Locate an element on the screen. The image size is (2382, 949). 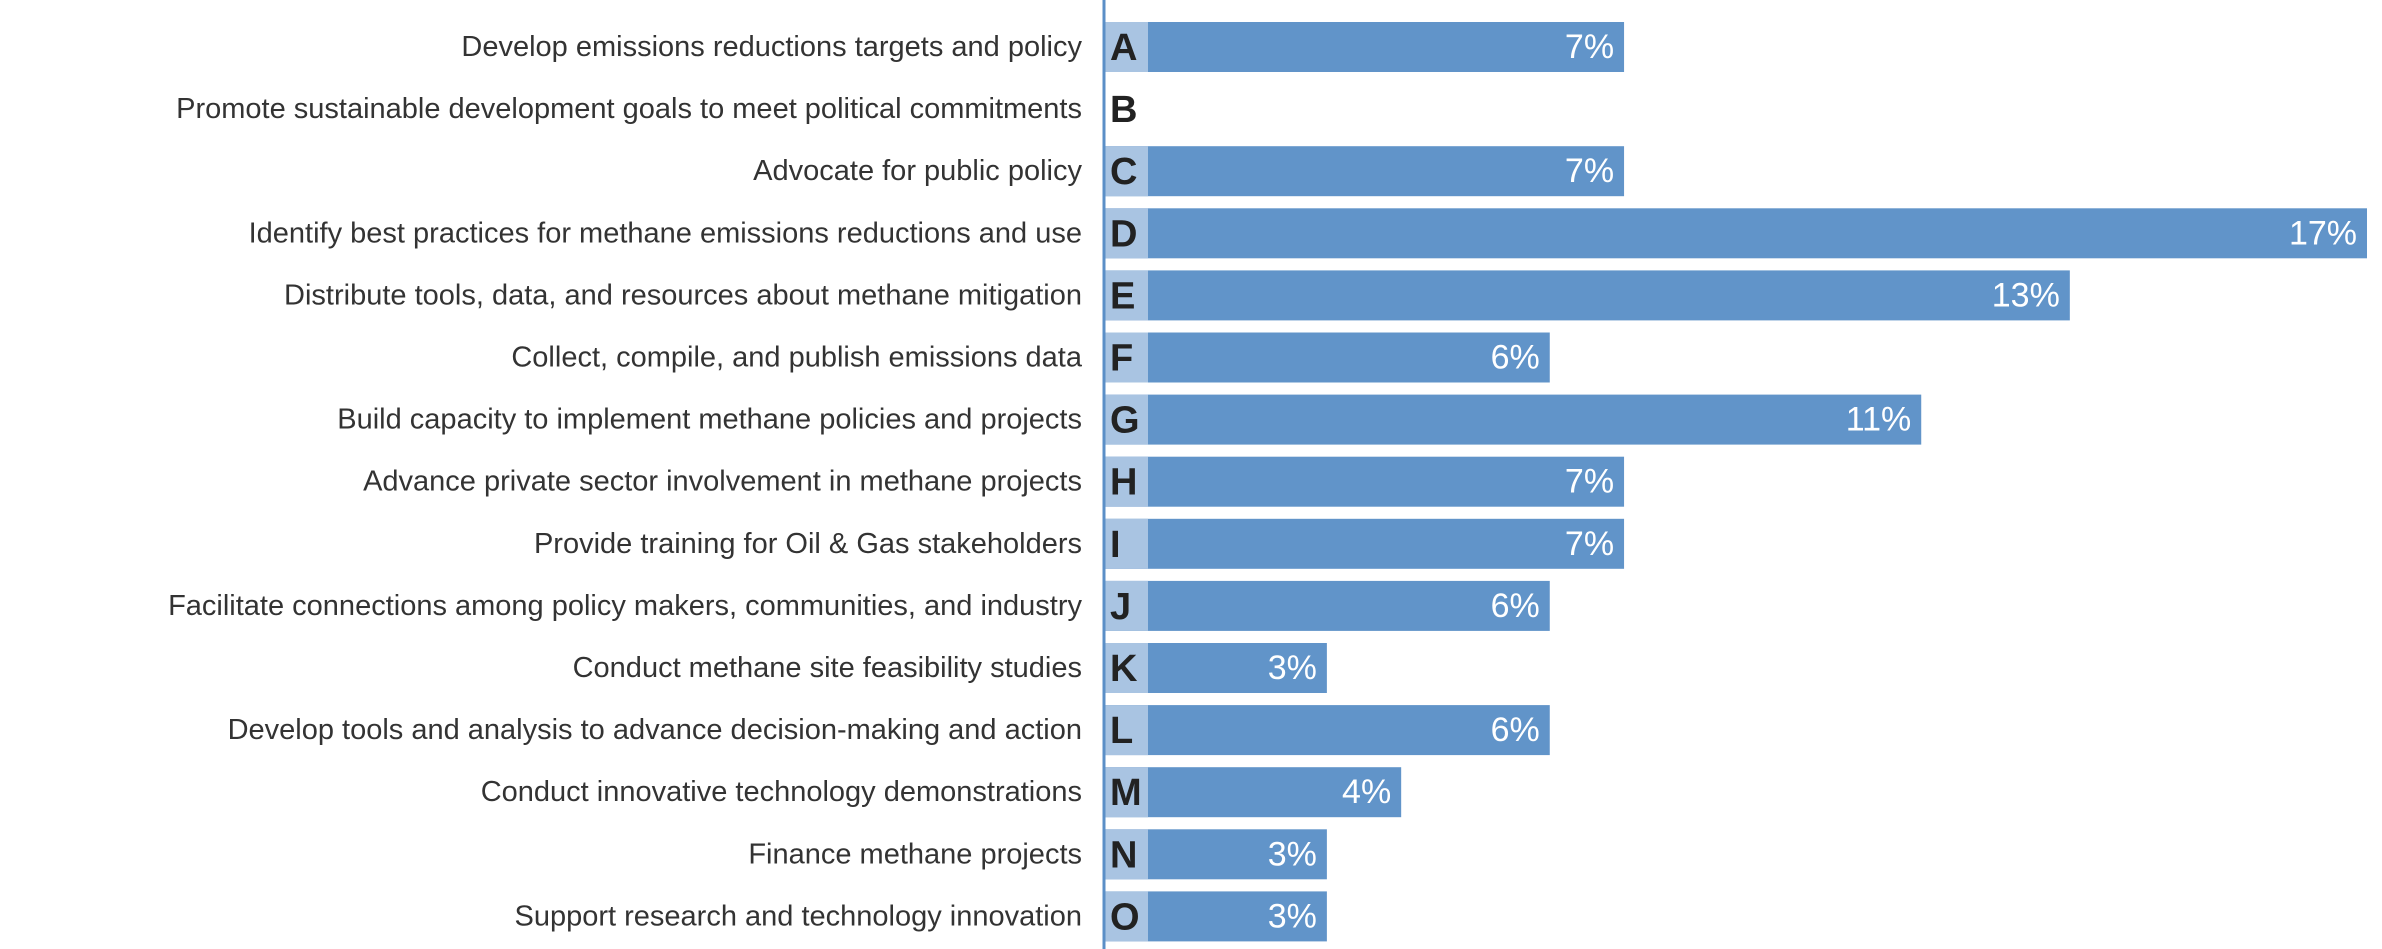
letter: K is located at coordinates (1124, 669).